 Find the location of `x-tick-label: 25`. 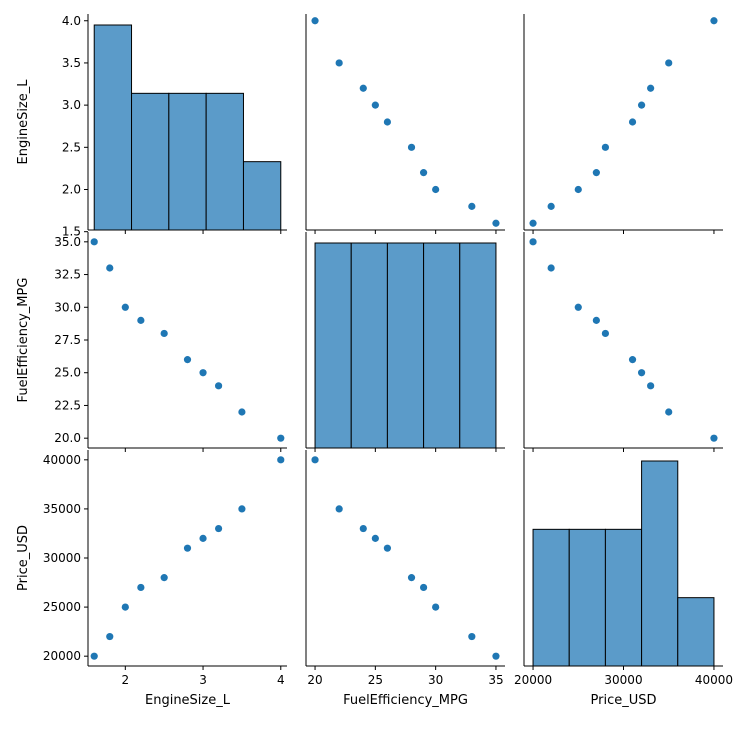

x-tick-label: 25 is located at coordinates (375, 680).